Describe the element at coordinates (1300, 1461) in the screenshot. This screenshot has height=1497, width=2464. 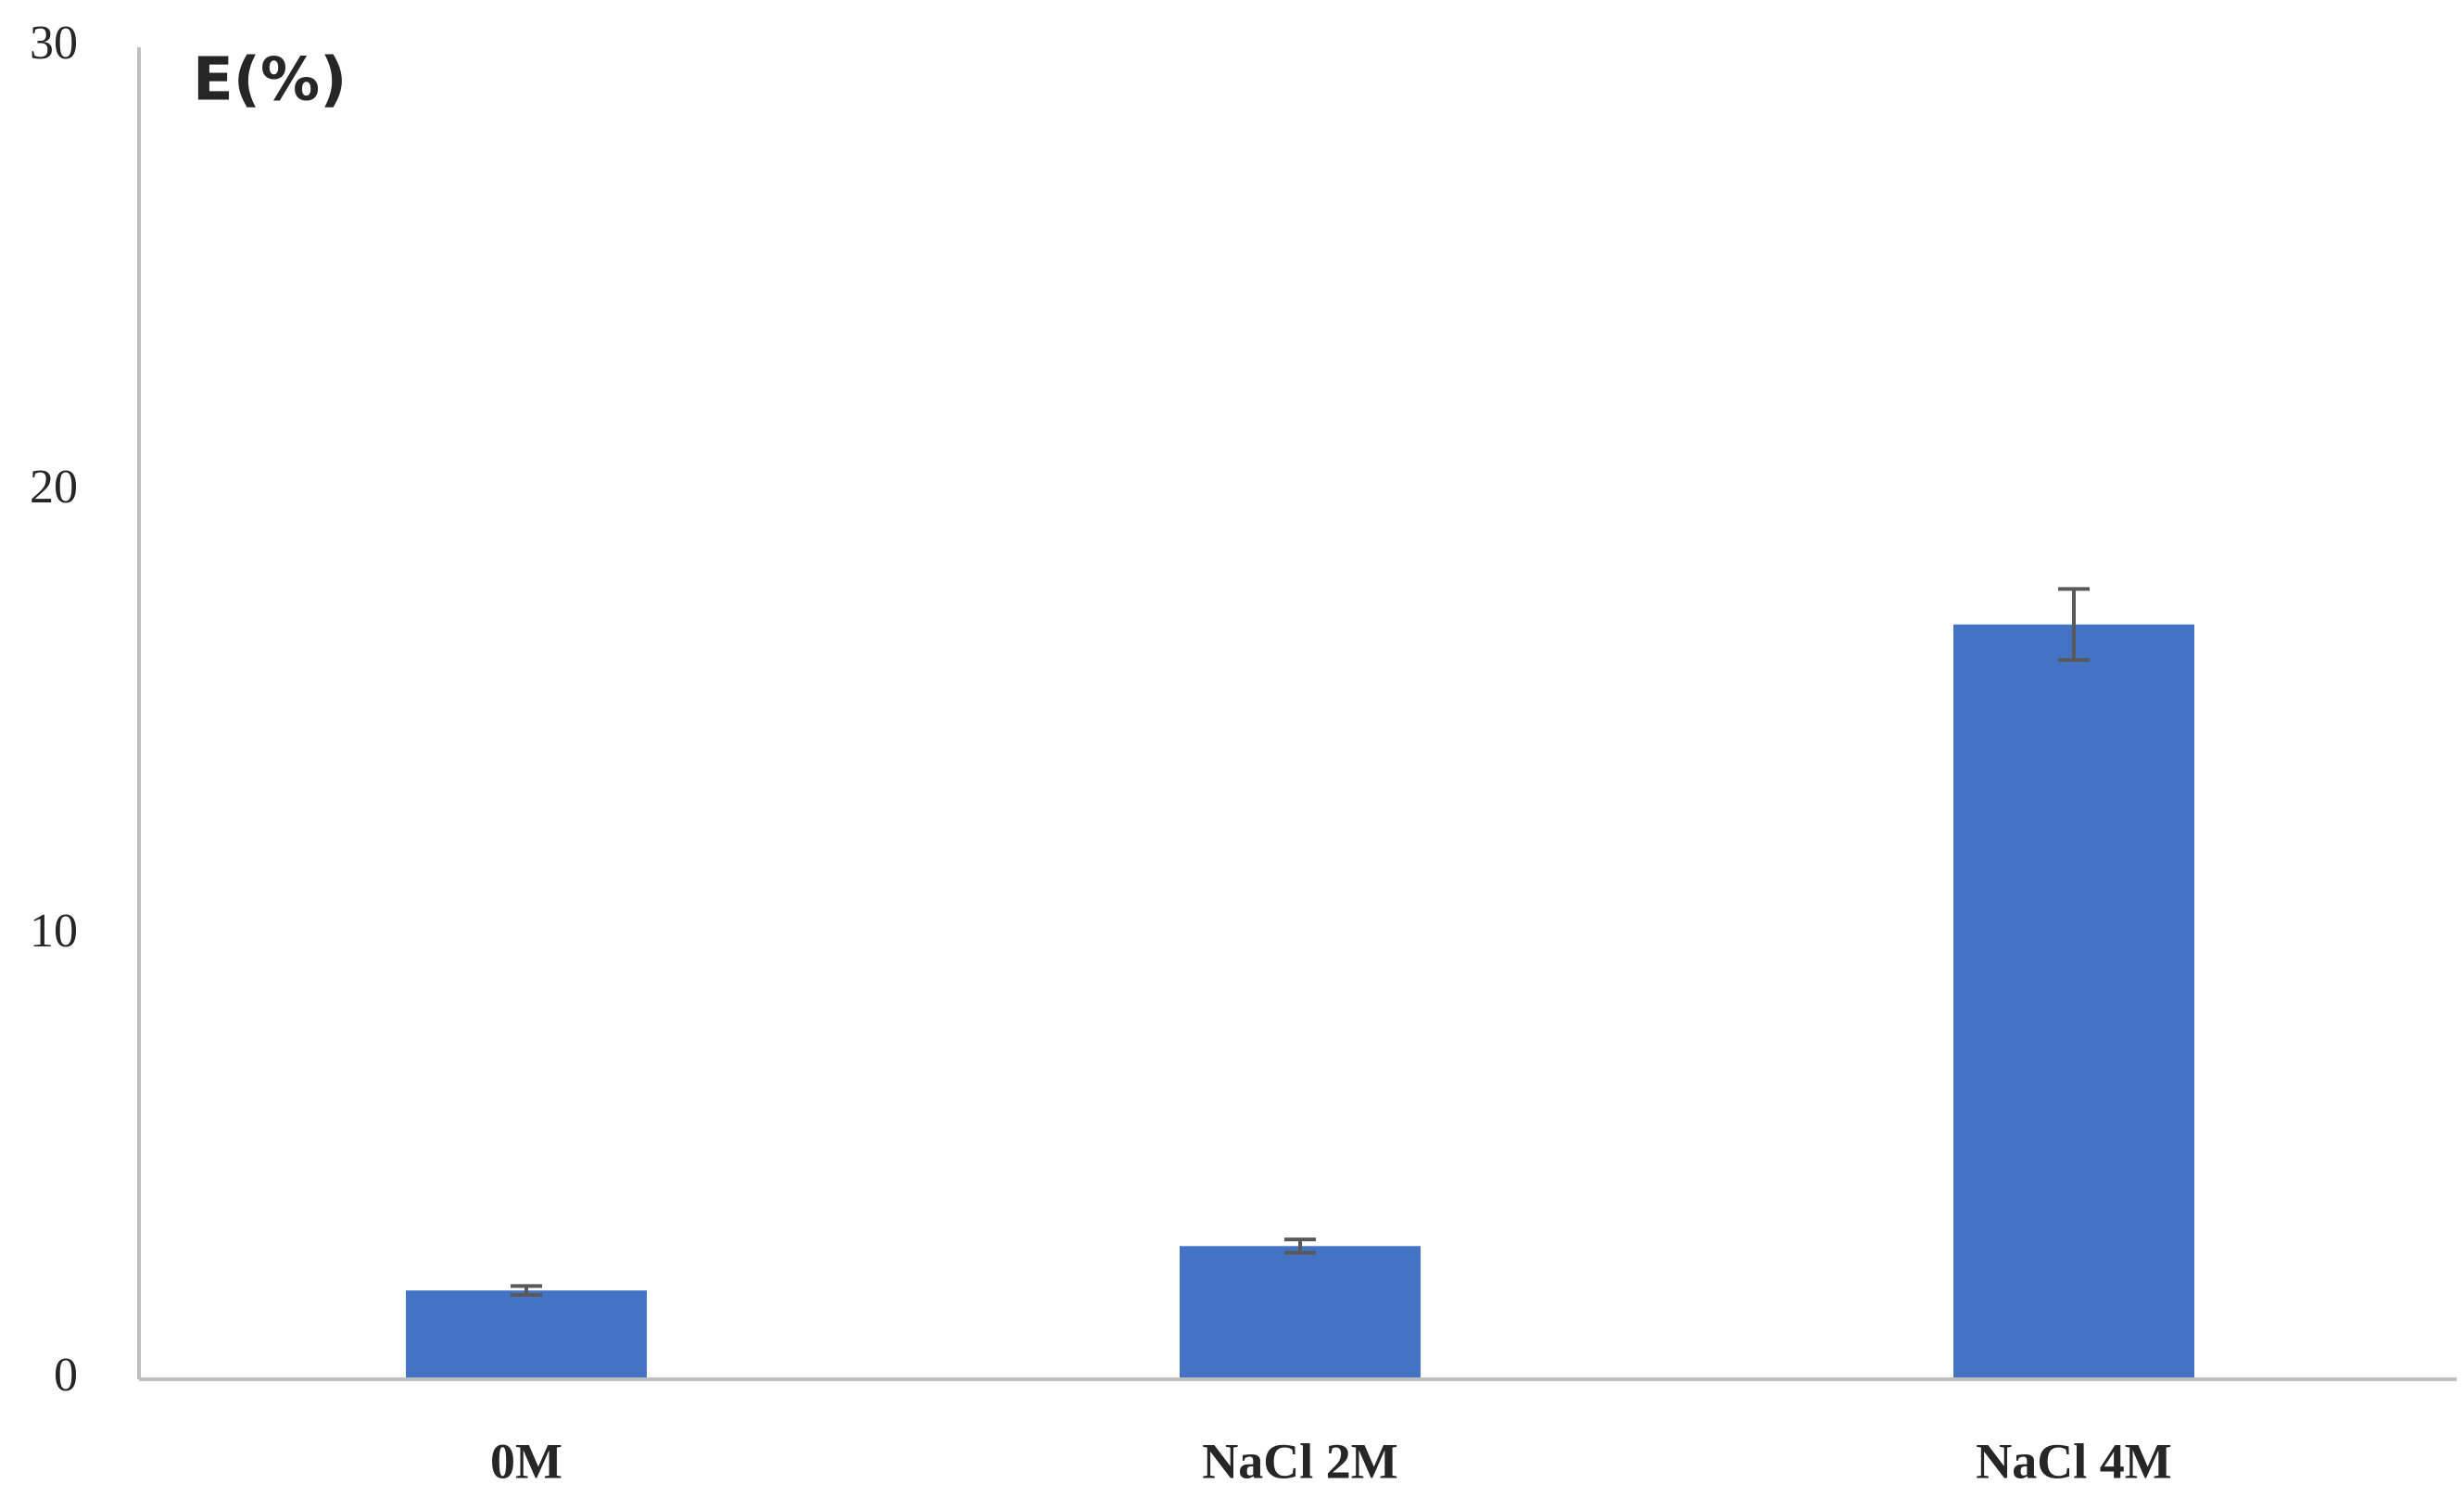
I see `x-tick-label: NaCl 2M` at that location.